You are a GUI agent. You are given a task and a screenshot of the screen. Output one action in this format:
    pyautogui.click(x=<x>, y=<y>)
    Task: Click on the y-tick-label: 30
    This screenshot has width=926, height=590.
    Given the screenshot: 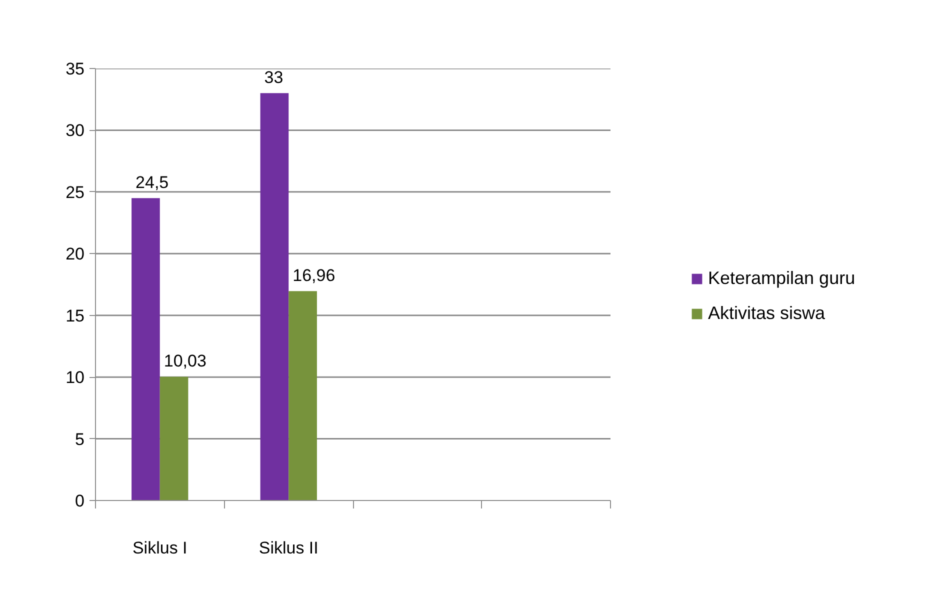 What is the action you would take?
    pyautogui.click(x=75, y=130)
    